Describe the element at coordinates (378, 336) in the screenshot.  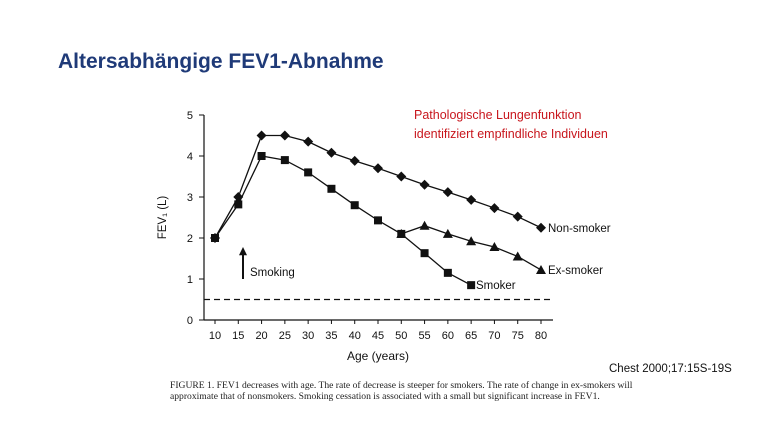
I see `x-tick-label: 45` at that location.